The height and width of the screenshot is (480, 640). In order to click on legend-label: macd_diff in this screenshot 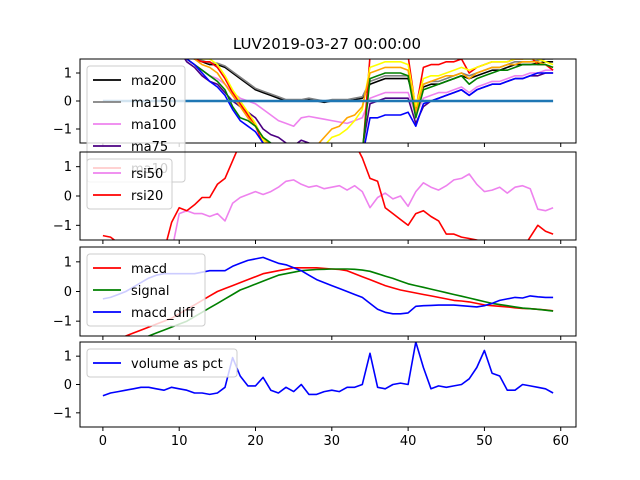, I will do `click(163, 313)`.